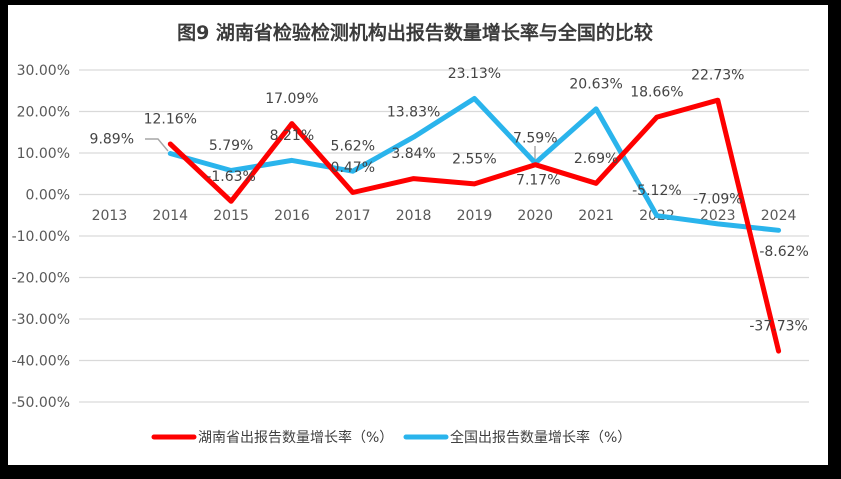  What do you see at coordinates (43, 154) in the screenshot?
I see `y-axis-tick-label: 10.00%` at bounding box center [43, 154].